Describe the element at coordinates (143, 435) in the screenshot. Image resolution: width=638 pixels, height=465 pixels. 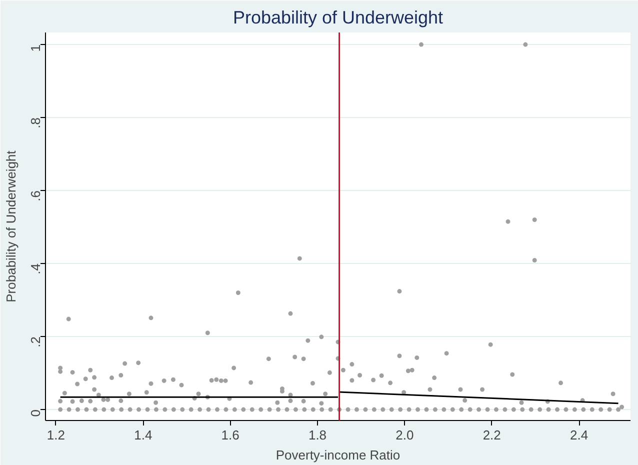
I see `x-tick-label: 1.4` at that location.